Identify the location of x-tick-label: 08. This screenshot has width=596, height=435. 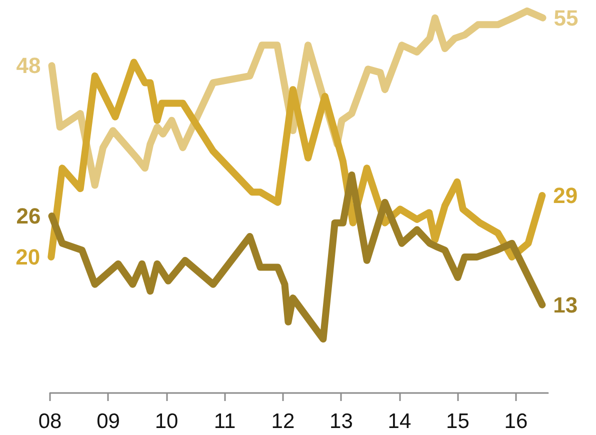
(50, 421).